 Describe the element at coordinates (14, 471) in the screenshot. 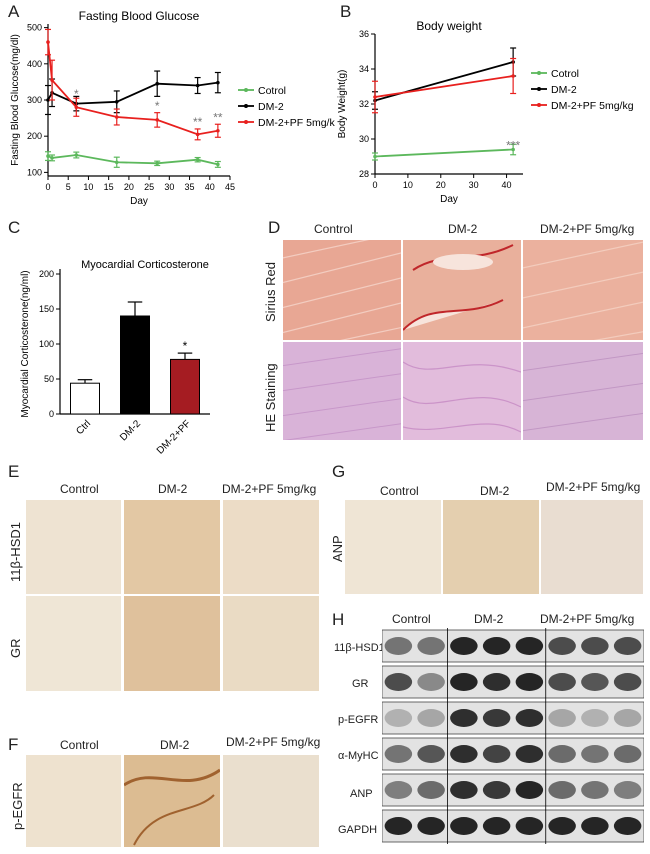

I see `panel-letter-e: E` at that location.